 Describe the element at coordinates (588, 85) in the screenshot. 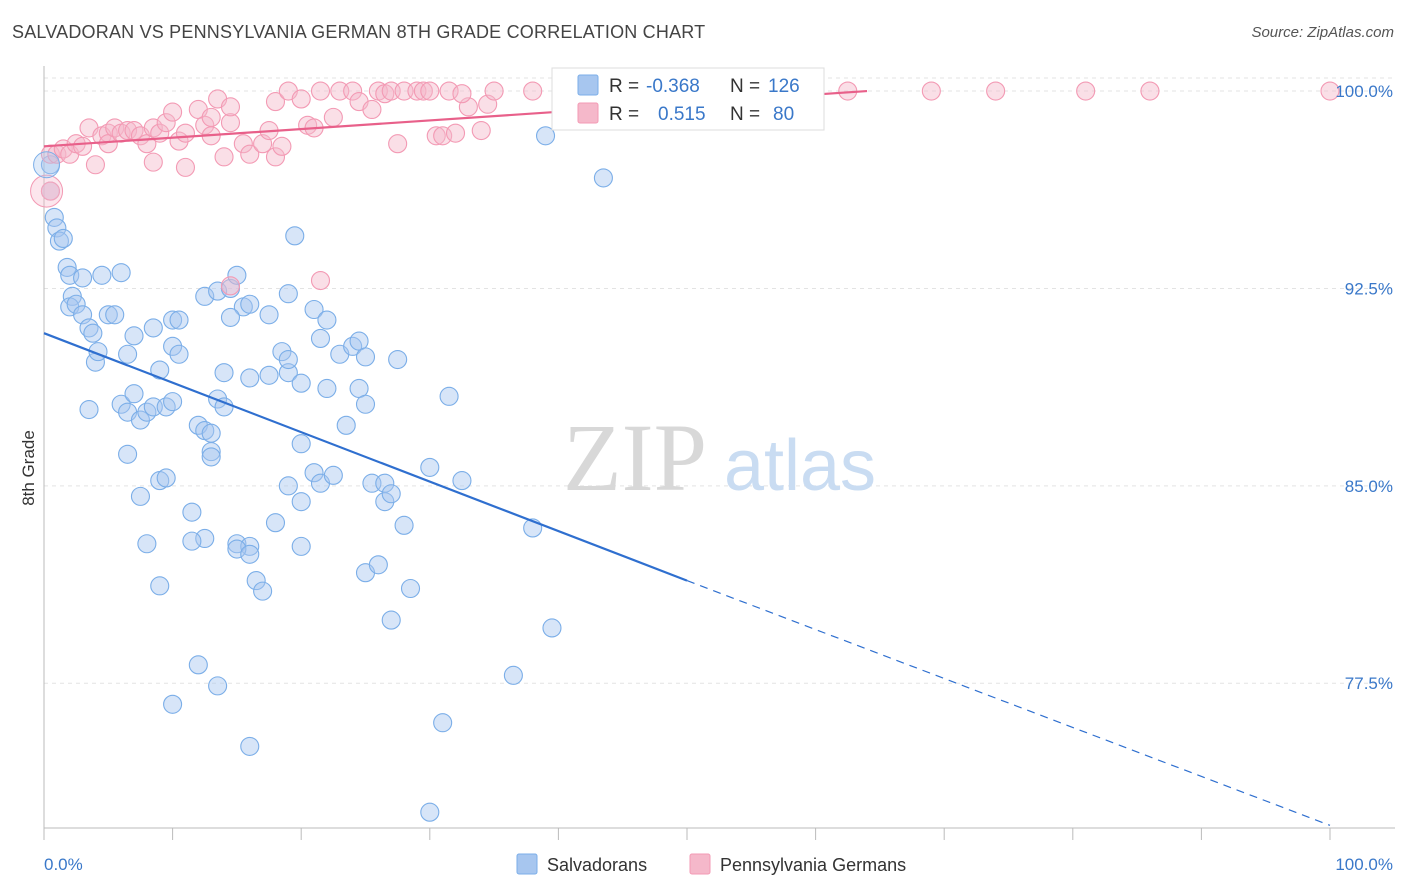

I see `legend-swatch-salvadorans` at that location.